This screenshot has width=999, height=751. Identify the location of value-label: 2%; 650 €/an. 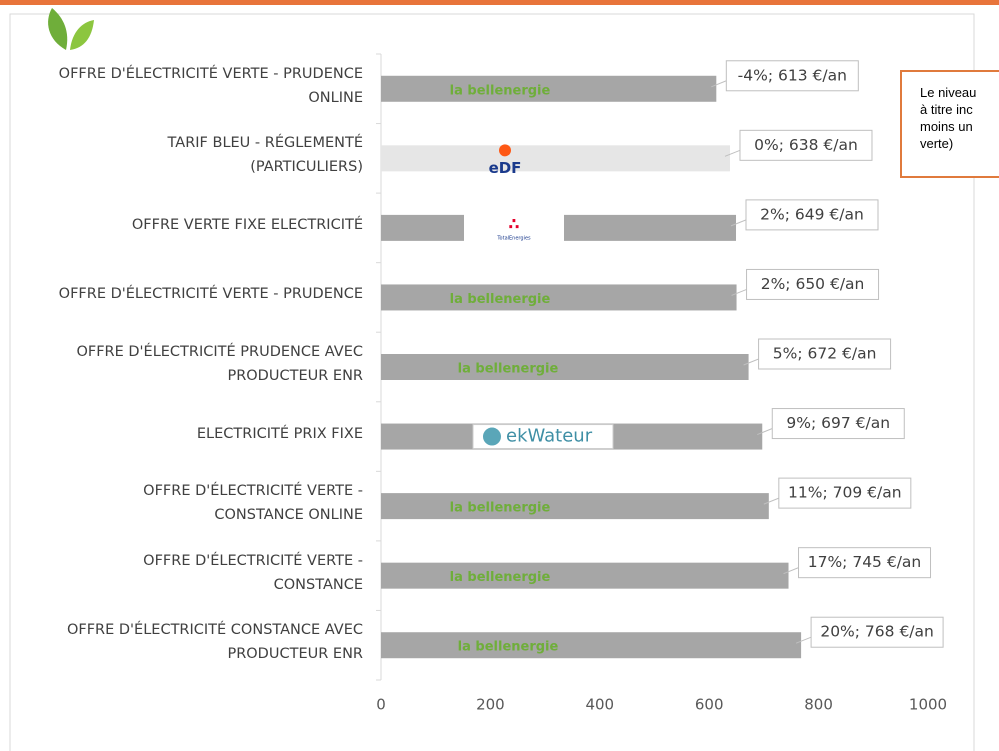
(813, 284).